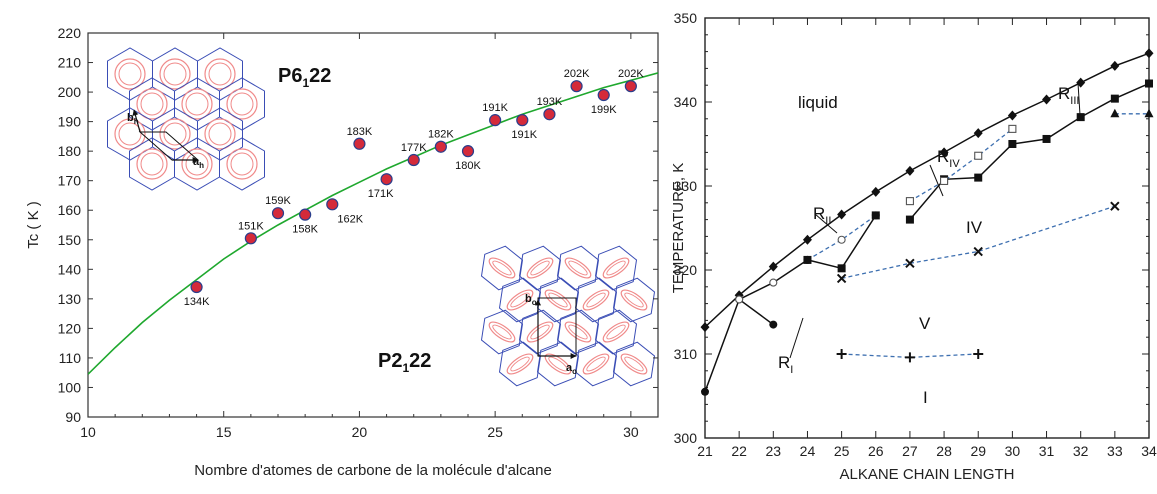  I want to click on data-label: 180K, so click(468, 166).